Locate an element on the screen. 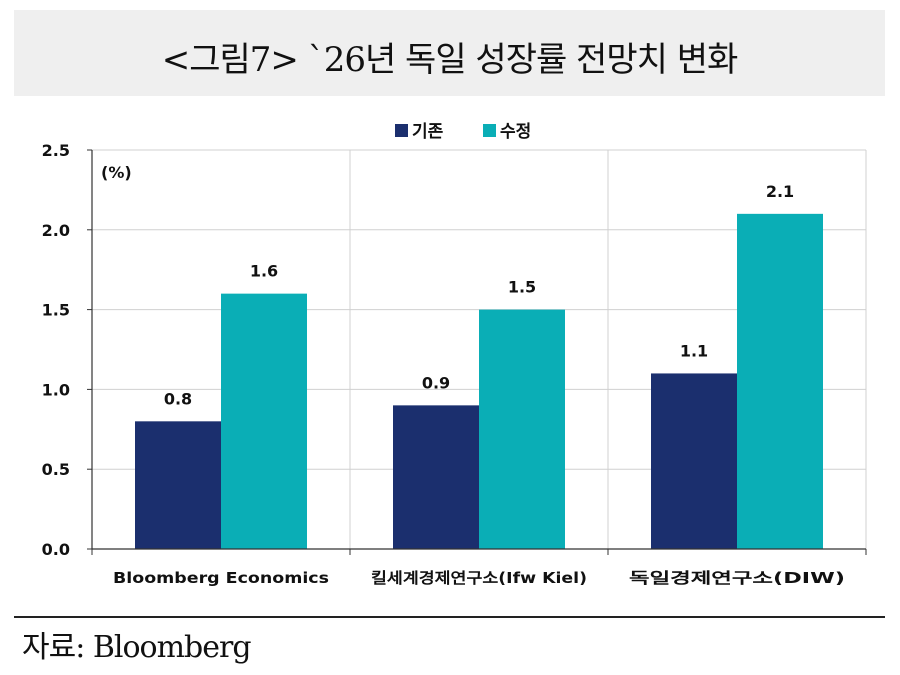  y-tick-label: 2.0 is located at coordinates (56, 230).